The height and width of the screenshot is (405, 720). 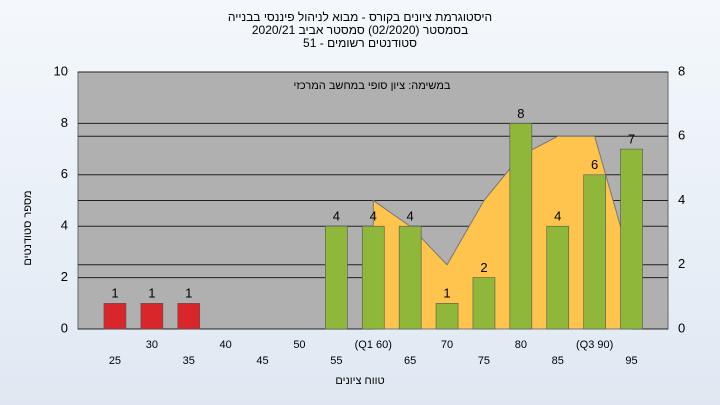 I want to click on x-tick-label: (Q3 90), so click(x=594, y=345).